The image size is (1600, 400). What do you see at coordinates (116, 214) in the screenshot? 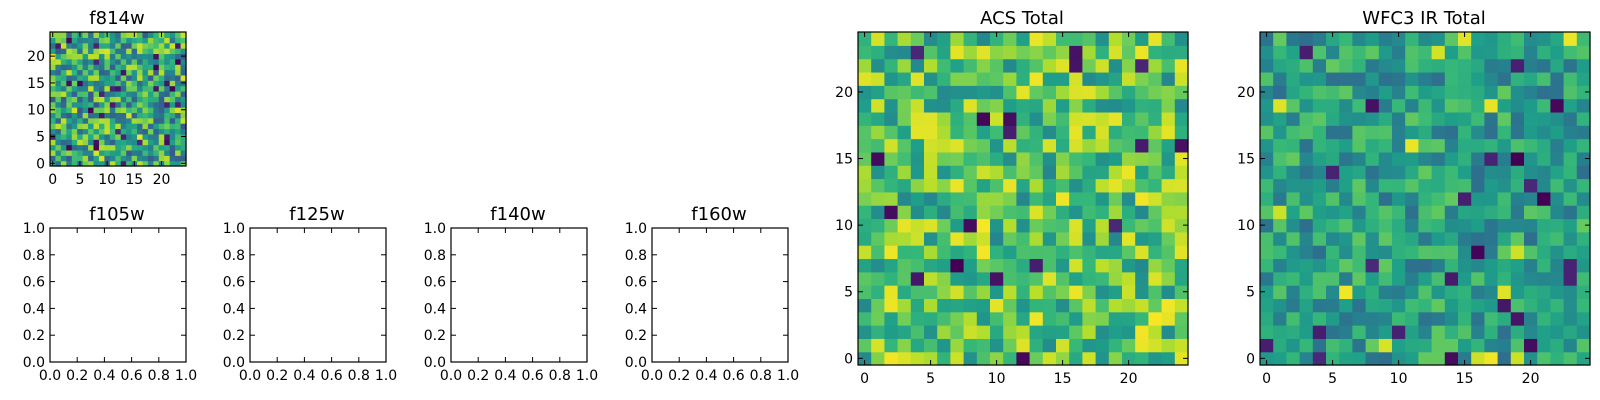
I see `panel-title: f105w` at bounding box center [116, 214].